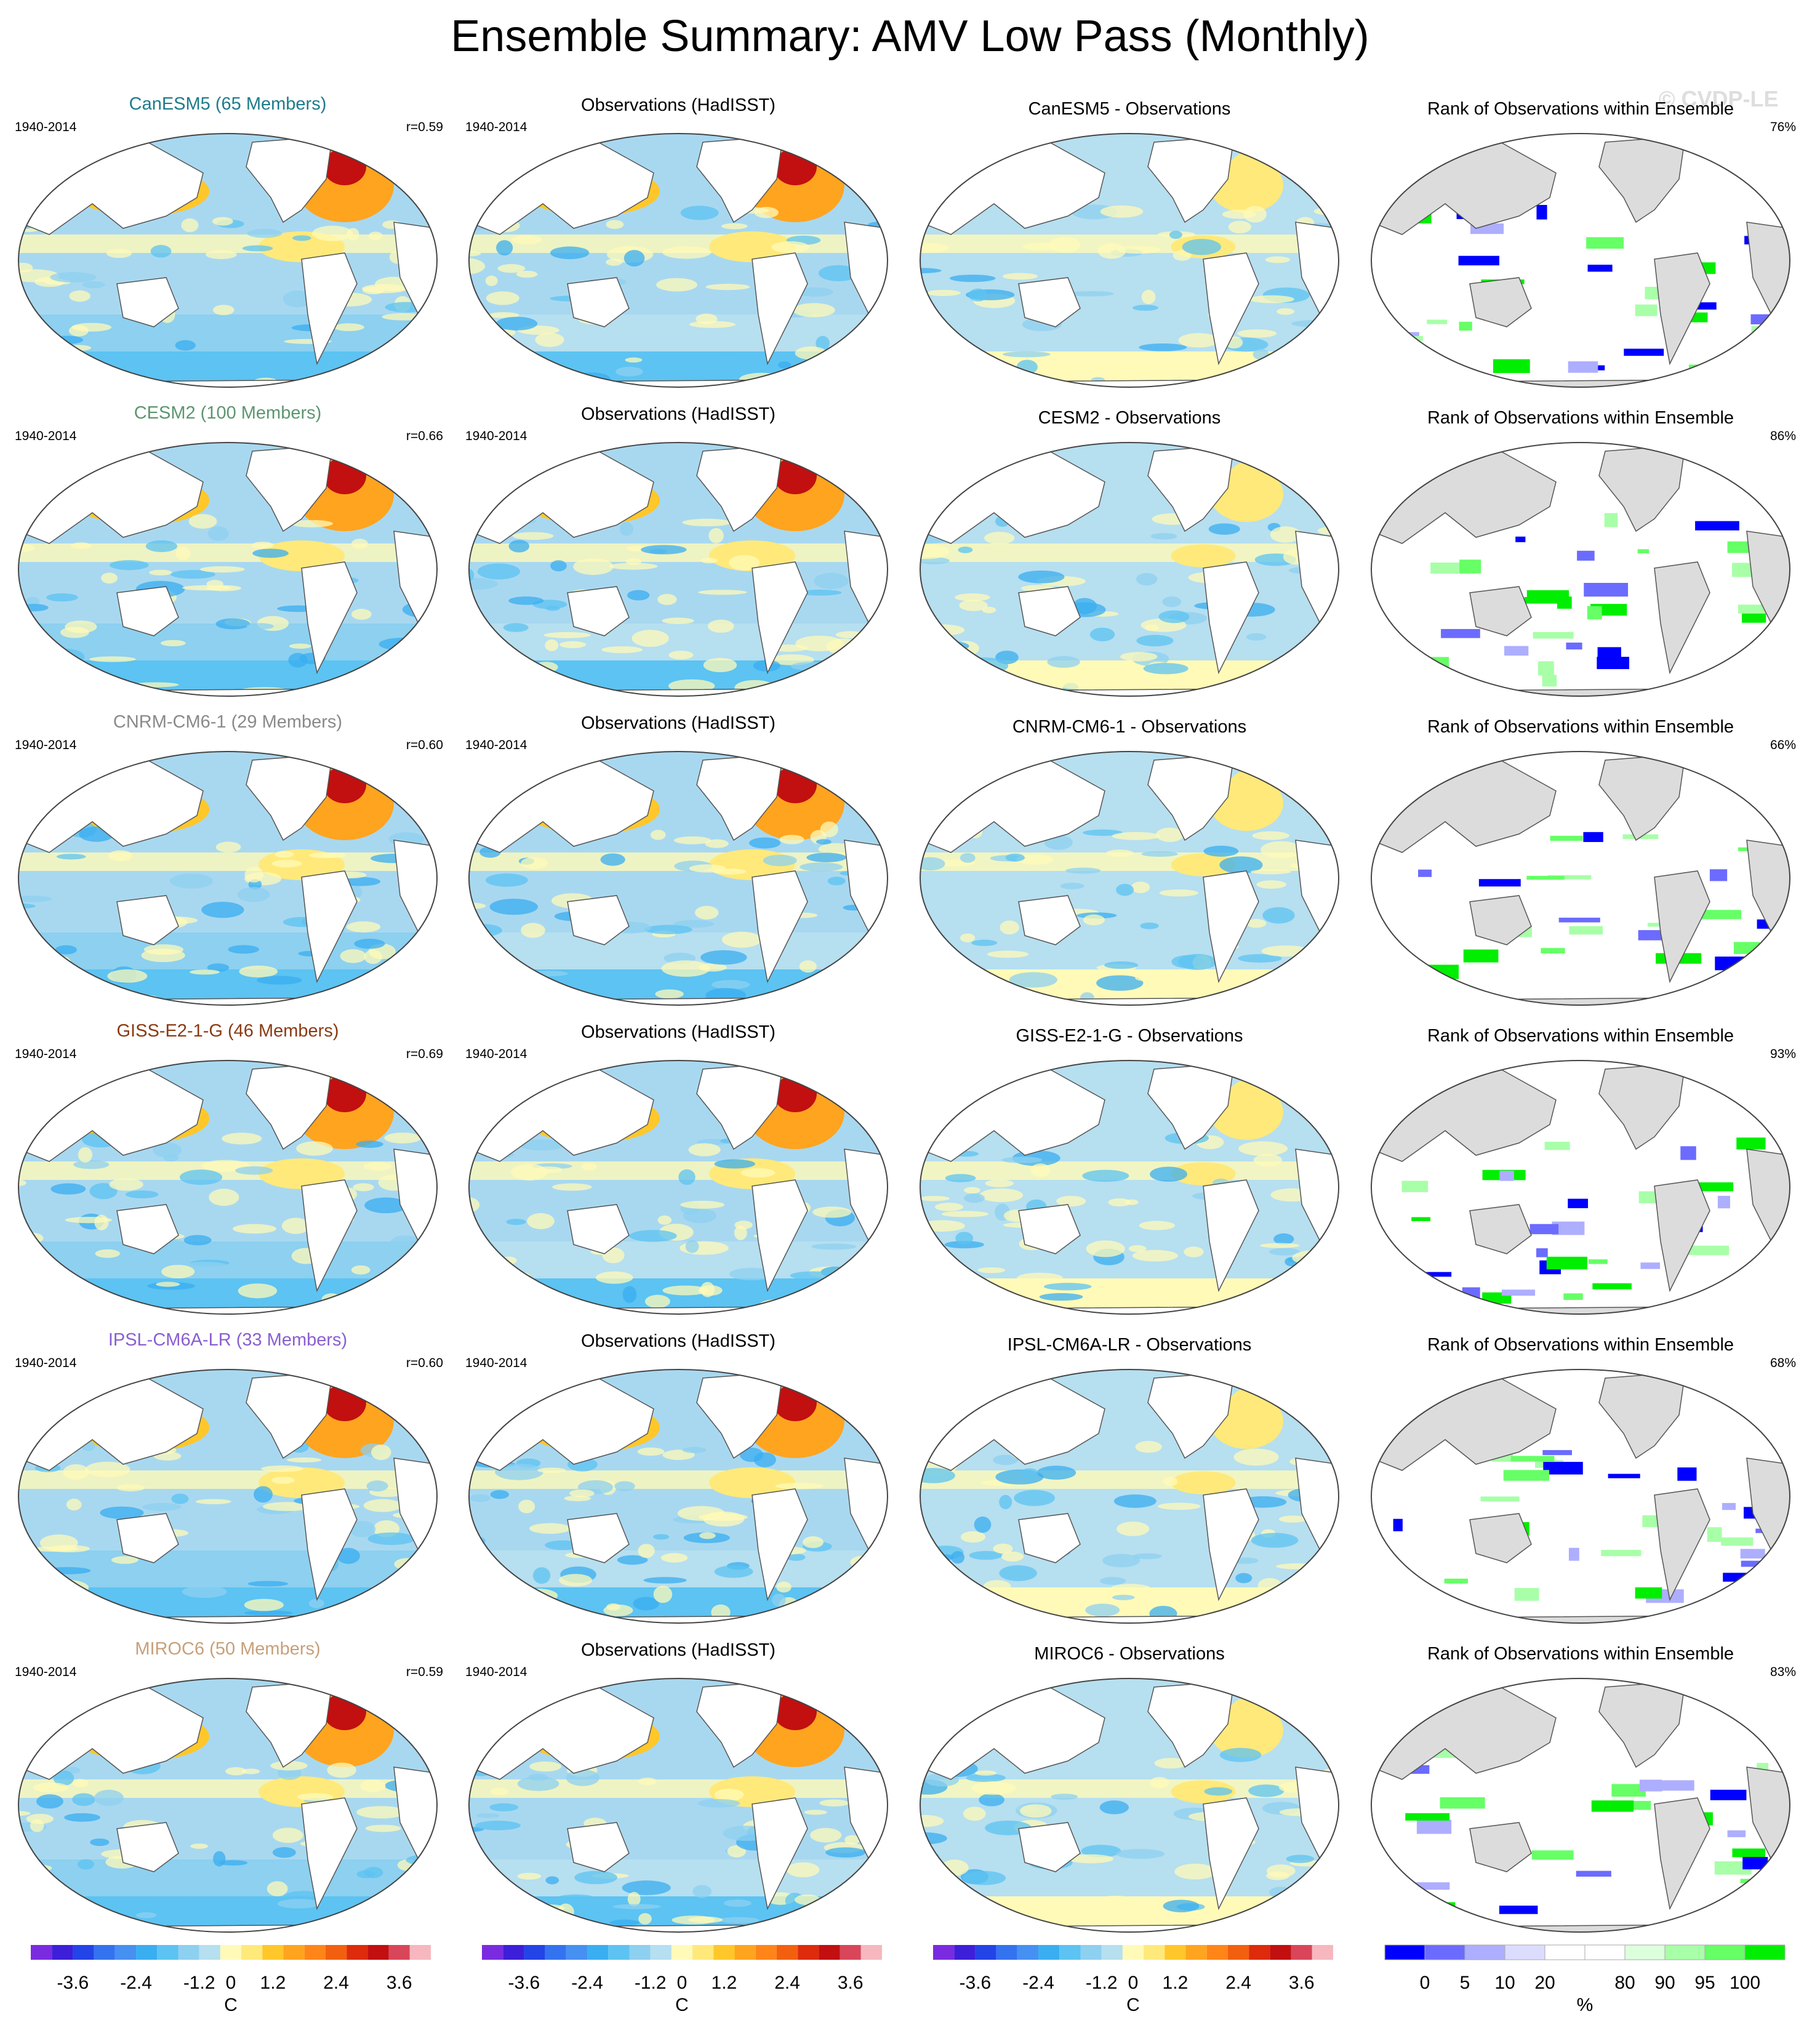 The image size is (1820, 2041). What do you see at coordinates (1580, 879) in the screenshot?
I see `map-border` at bounding box center [1580, 879].